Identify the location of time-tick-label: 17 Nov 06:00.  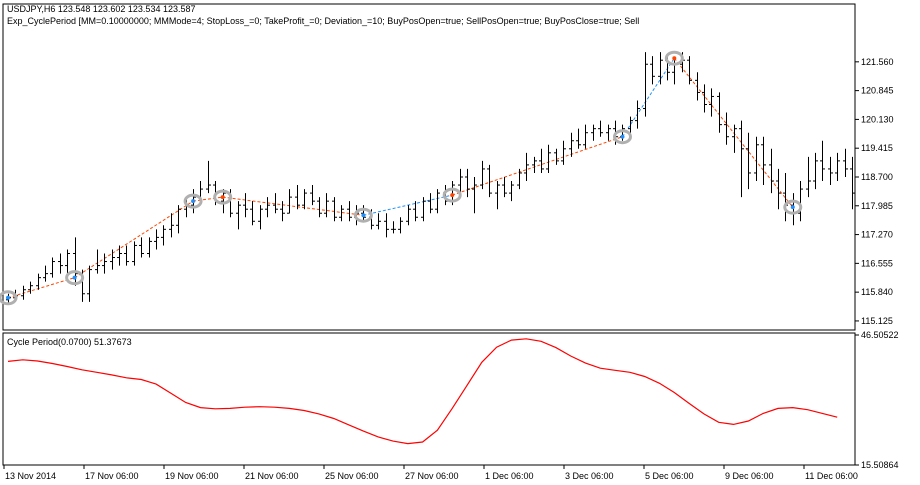
(112, 476).